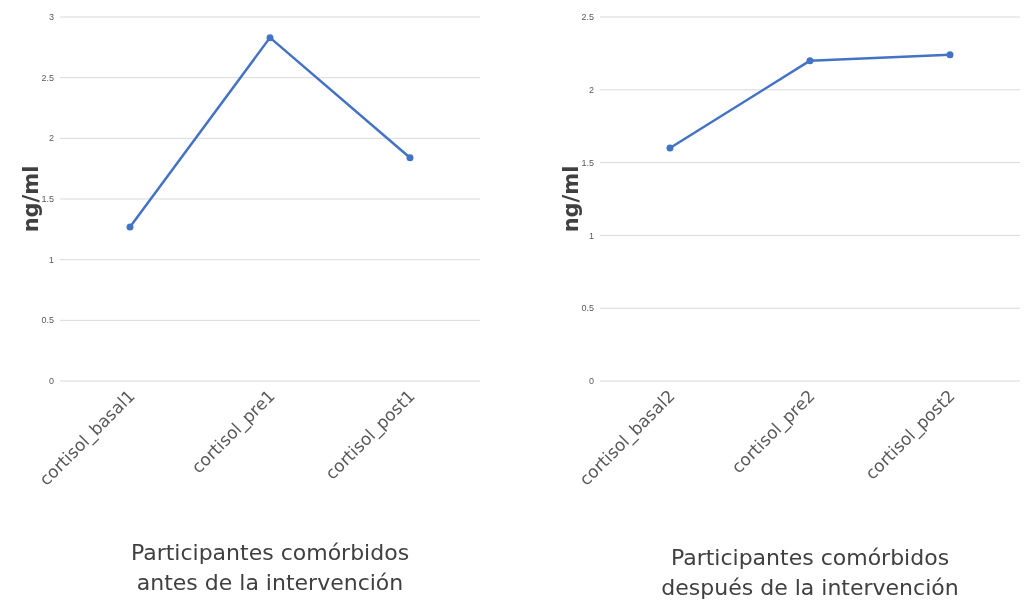 Image resolution: width=1024 pixels, height=613 pixels. I want to click on y-tick-label: 3, so click(51, 17).